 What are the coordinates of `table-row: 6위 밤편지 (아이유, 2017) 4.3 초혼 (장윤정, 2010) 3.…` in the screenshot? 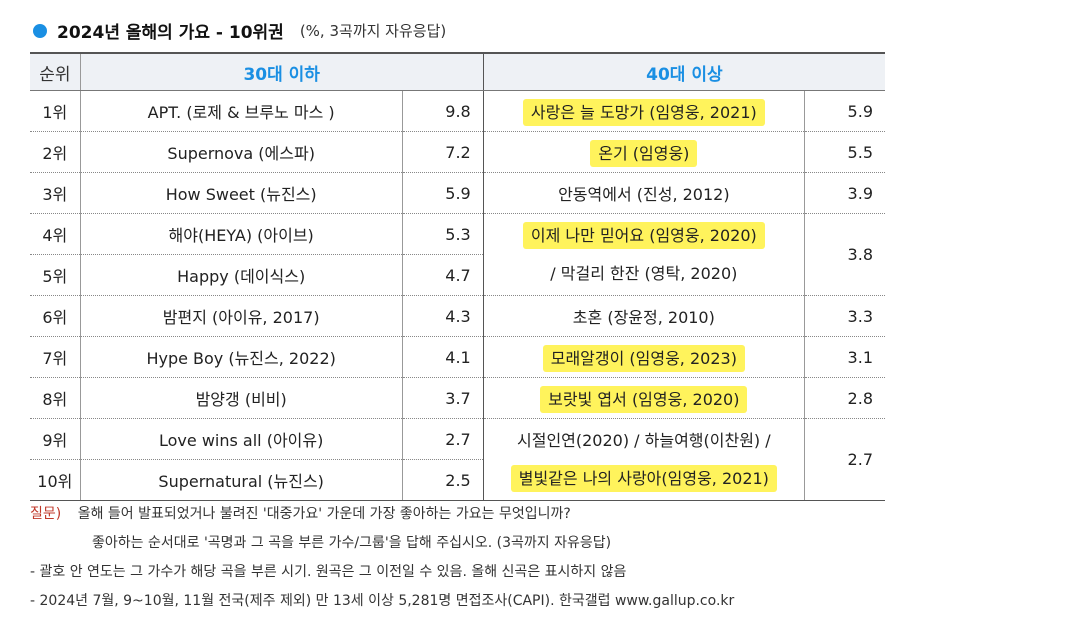 It's located at (457, 316).